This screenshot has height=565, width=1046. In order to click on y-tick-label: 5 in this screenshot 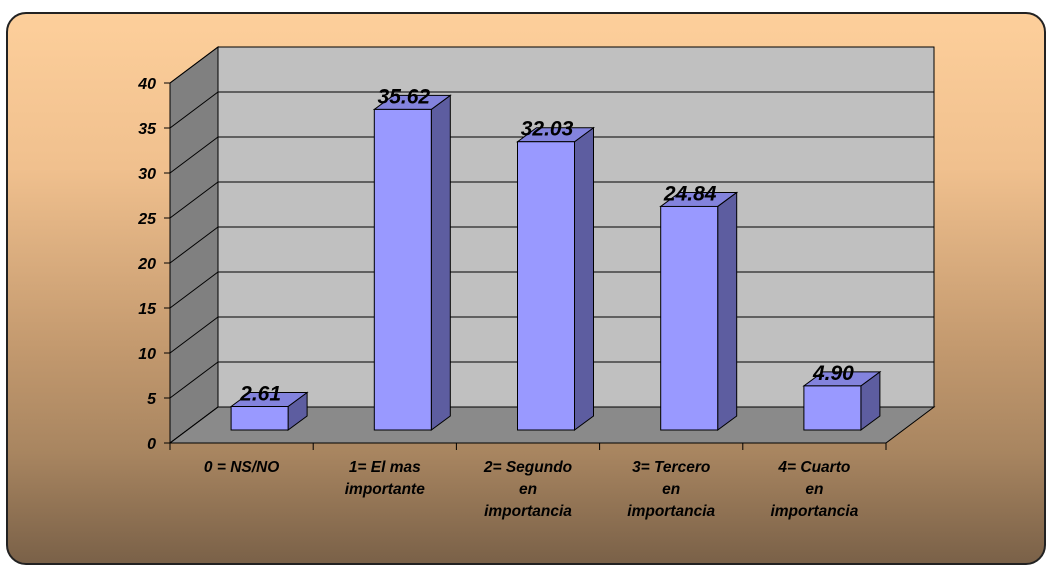, I will do `click(152, 399)`.